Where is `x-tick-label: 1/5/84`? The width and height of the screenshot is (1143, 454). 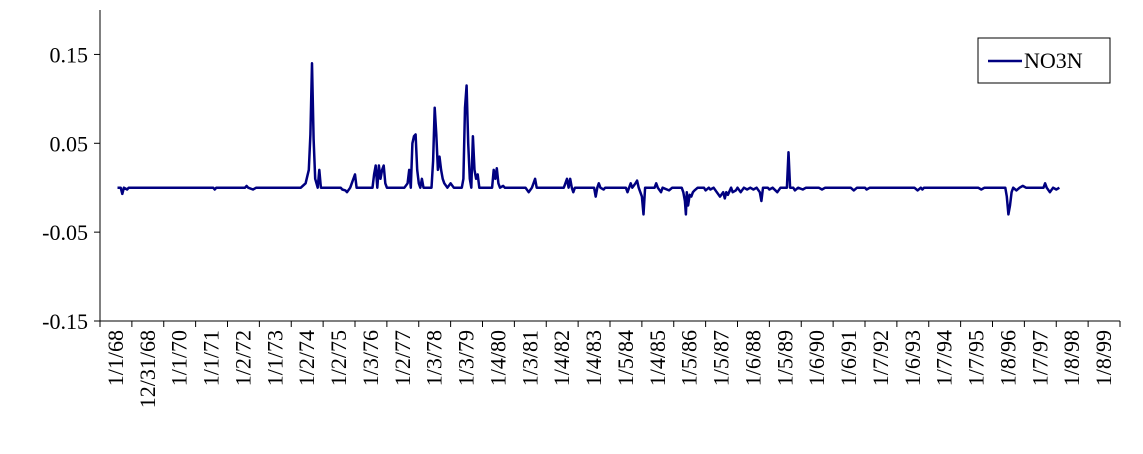 x-tick-label: 1/5/84 is located at coordinates (625, 358).